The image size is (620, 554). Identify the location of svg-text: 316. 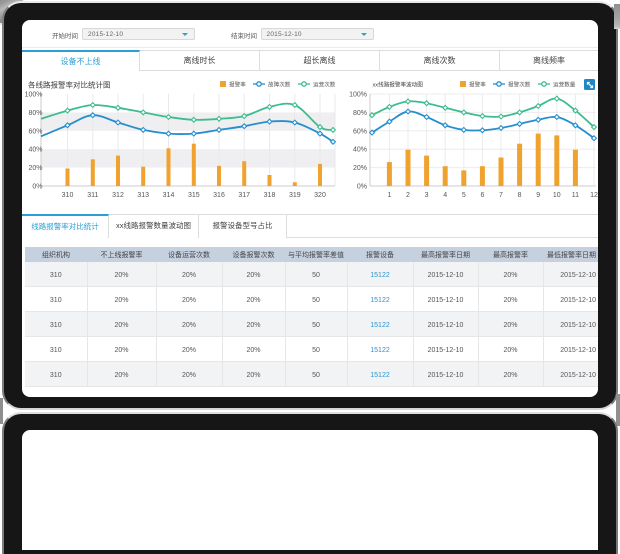
(219, 195).